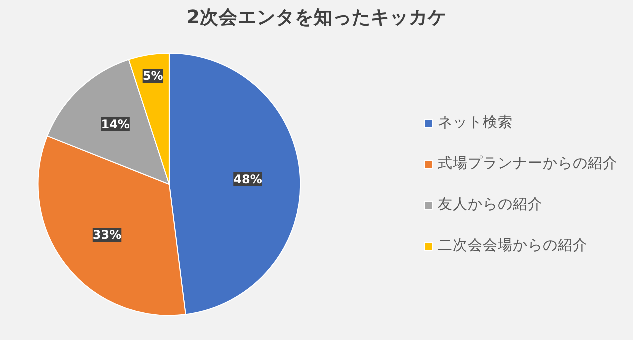 The height and width of the screenshot is (340, 633). I want to click on chart-title: 2次会エンタを知ったキッカケ, so click(317, 18).